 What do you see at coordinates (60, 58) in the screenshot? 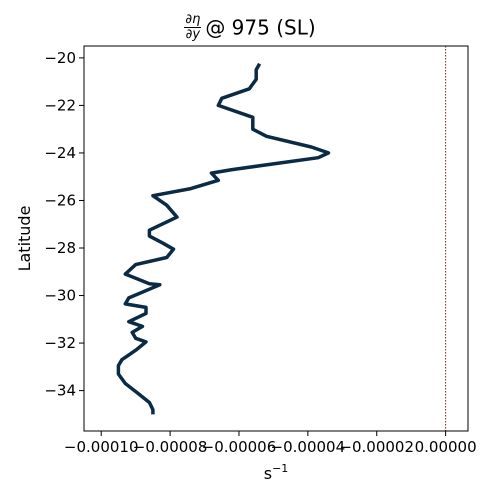
I see `y-tick-label: −20` at bounding box center [60, 58].